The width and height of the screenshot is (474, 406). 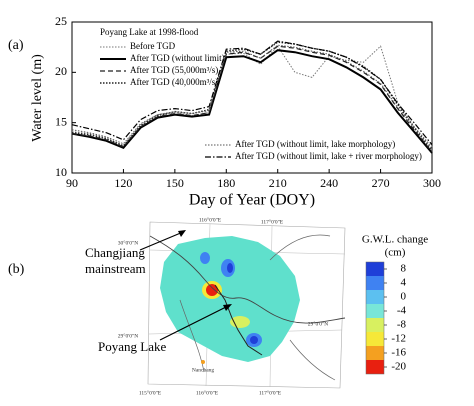 What do you see at coordinates (123, 183) in the screenshot?
I see `x-tick-label: 120` at bounding box center [123, 183].